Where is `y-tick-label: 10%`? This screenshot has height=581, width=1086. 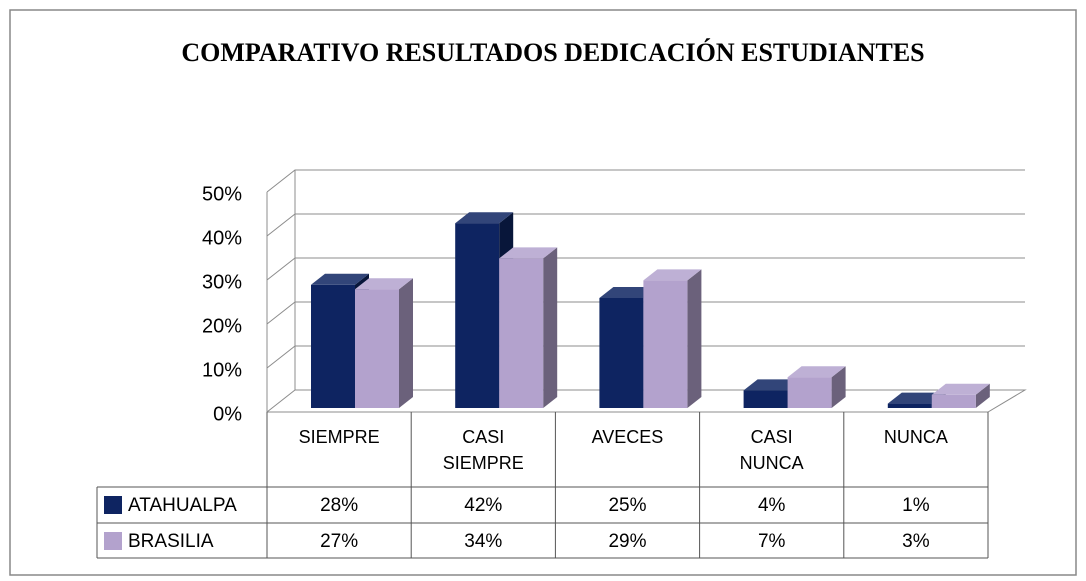 y-tick-label: 10% is located at coordinates (222, 370).